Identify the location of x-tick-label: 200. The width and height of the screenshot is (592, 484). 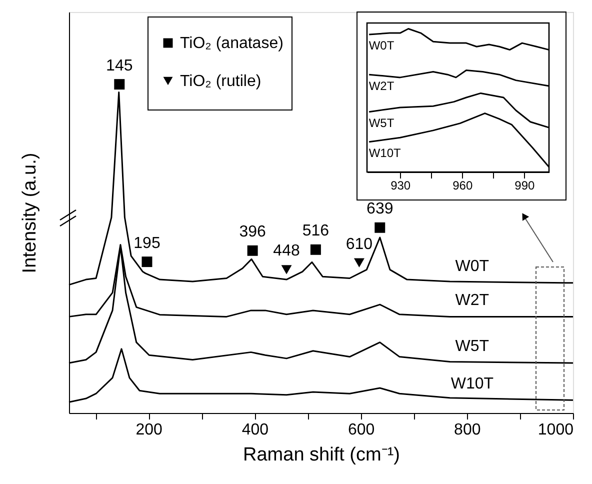
(149, 430).